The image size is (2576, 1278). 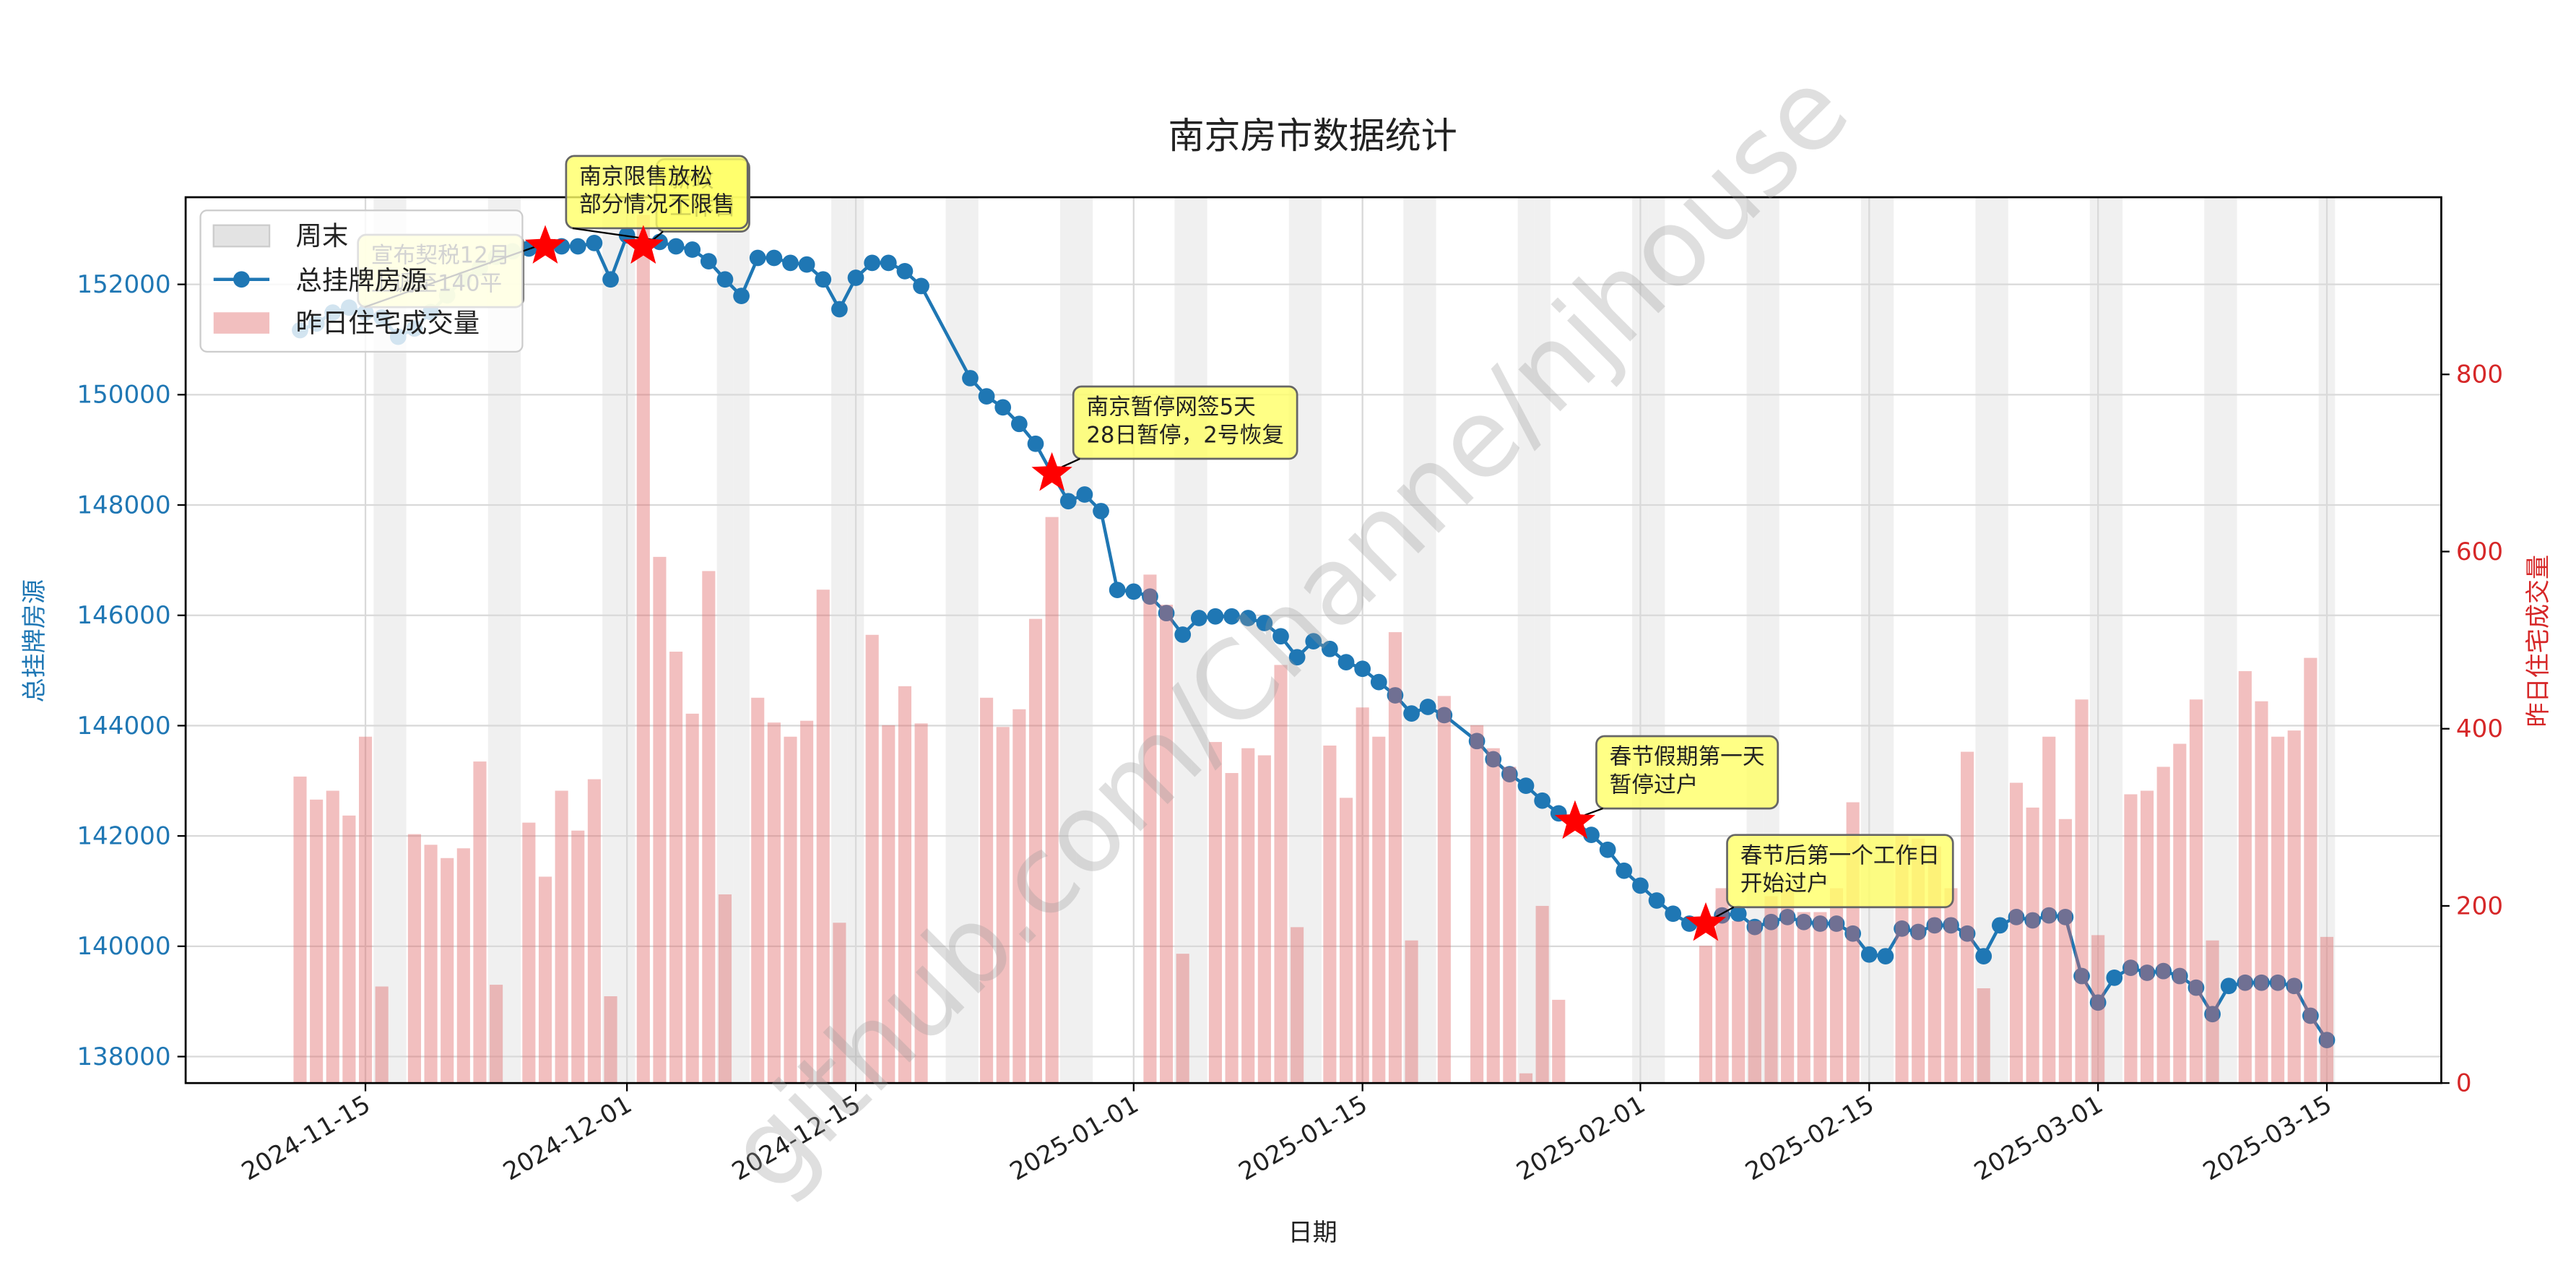 What do you see at coordinates (2479, 551) in the screenshot?
I see `y2-tick-label: 600` at bounding box center [2479, 551].